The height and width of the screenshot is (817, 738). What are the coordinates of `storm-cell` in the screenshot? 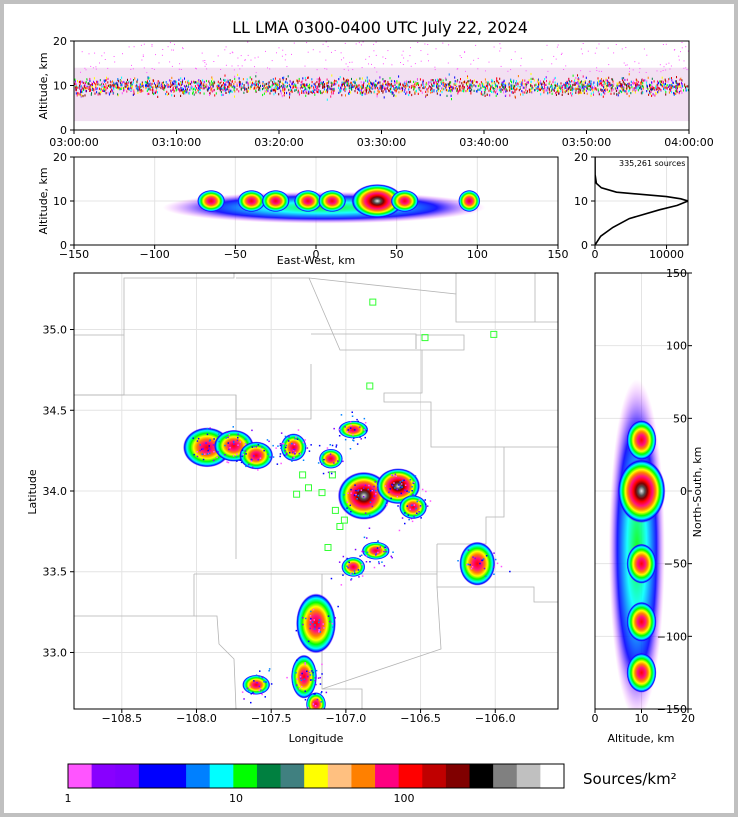 It's located at (413, 507).